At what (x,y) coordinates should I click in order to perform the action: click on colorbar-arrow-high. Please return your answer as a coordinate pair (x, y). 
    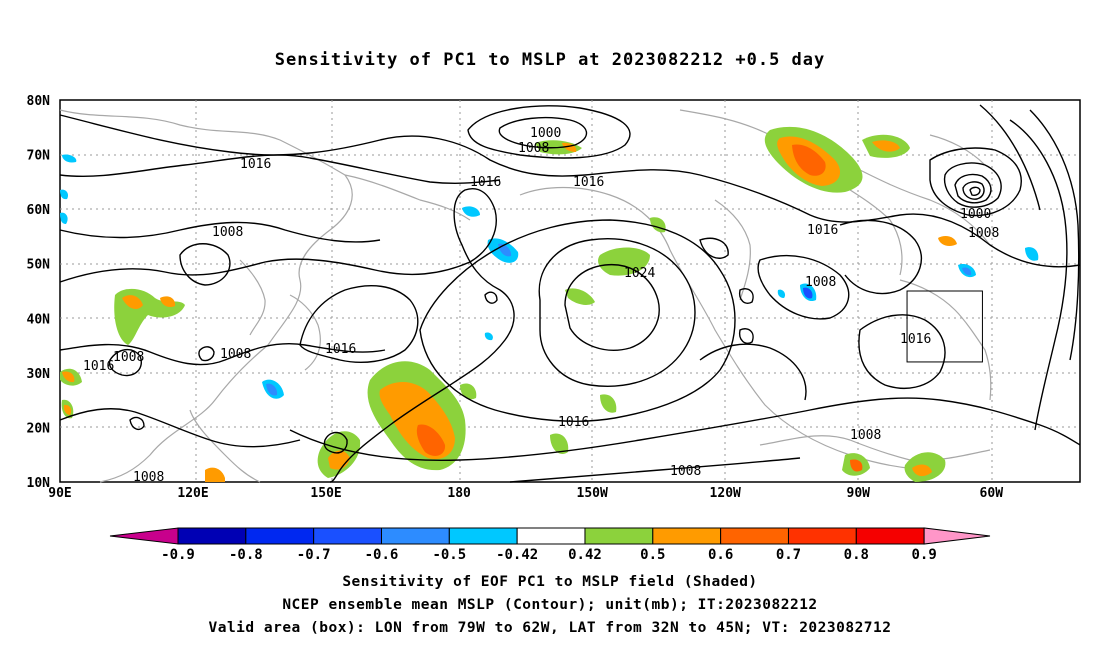
    Looking at the image, I should click on (957, 536).